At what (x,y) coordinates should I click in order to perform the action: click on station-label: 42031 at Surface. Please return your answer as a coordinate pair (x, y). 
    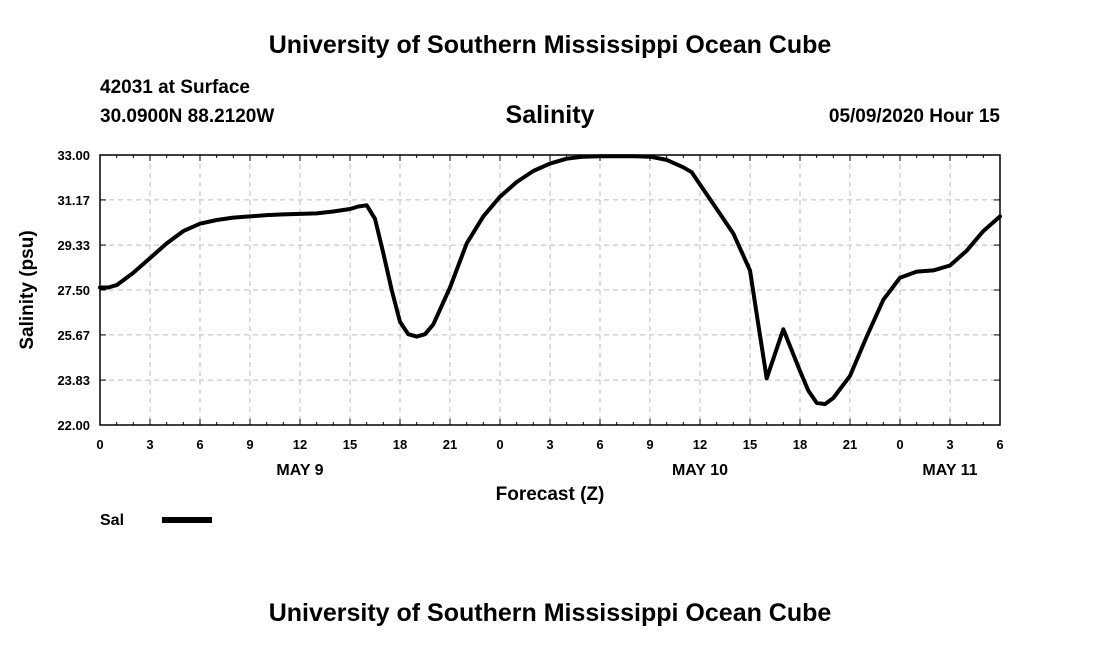
    Looking at the image, I should click on (175, 87).